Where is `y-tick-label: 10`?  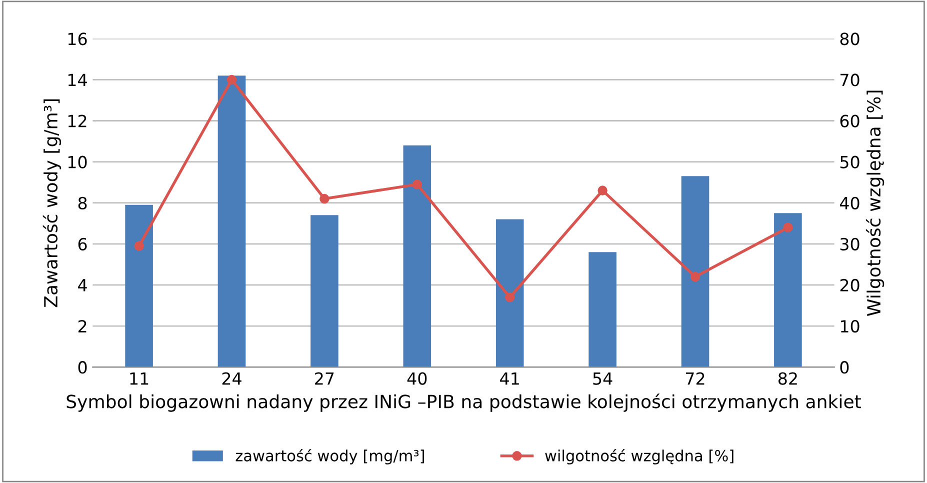 y-tick-label: 10 is located at coordinates (77, 162).